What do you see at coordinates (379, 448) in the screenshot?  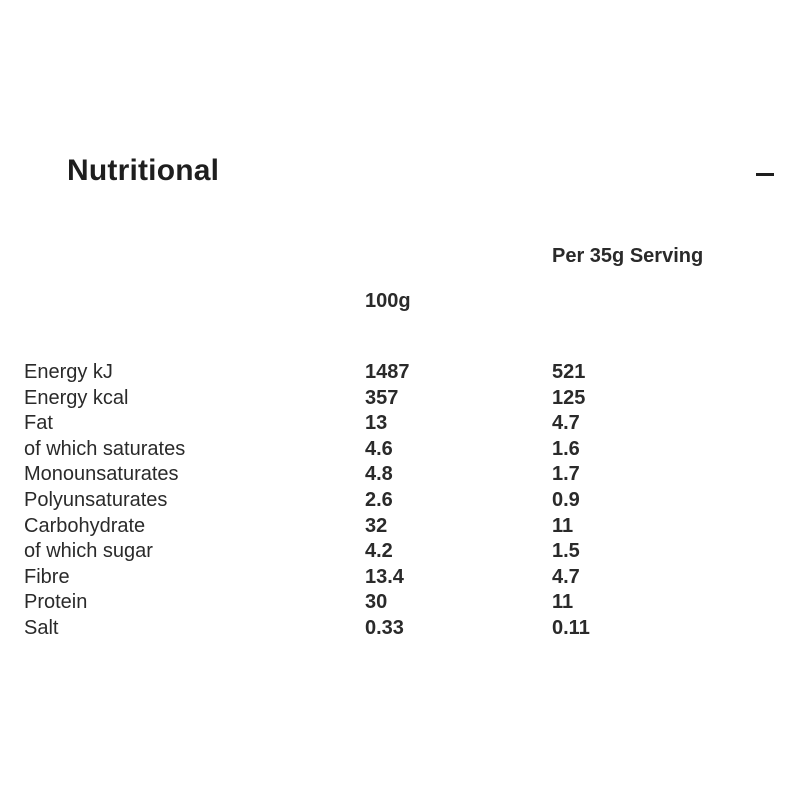 I see `value-per-100g: 4.6` at bounding box center [379, 448].